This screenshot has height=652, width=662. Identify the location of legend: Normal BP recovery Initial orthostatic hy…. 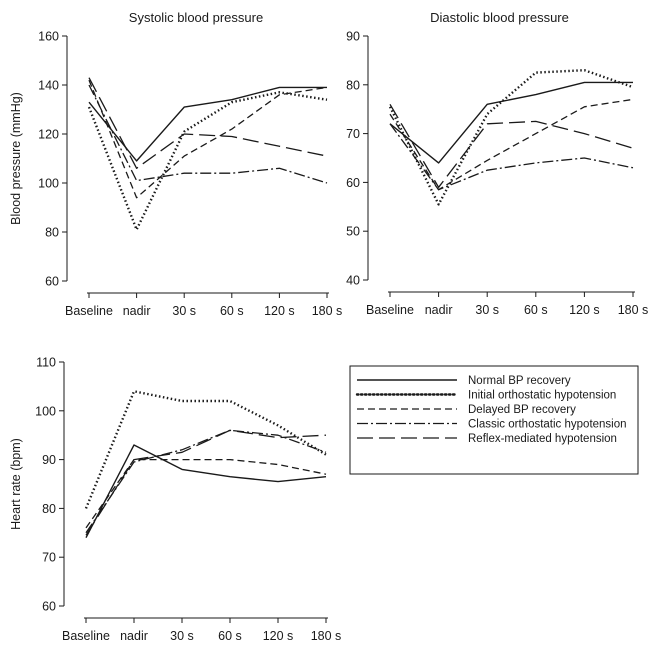
(494, 420).